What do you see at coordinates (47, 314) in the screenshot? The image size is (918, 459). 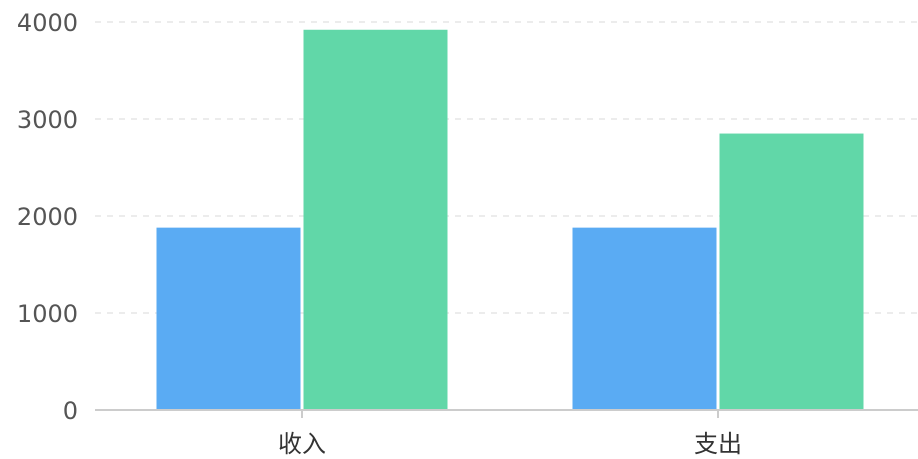 I see `y-tick-label-1000: 1000` at bounding box center [47, 314].